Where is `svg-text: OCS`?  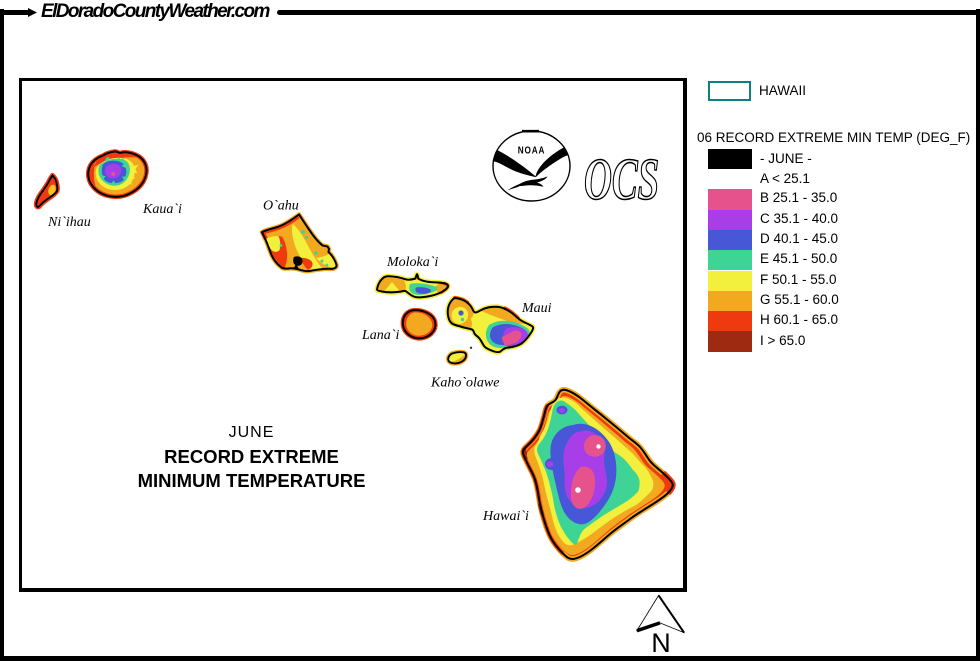
svg-text: OCS is located at coordinates (621, 179).